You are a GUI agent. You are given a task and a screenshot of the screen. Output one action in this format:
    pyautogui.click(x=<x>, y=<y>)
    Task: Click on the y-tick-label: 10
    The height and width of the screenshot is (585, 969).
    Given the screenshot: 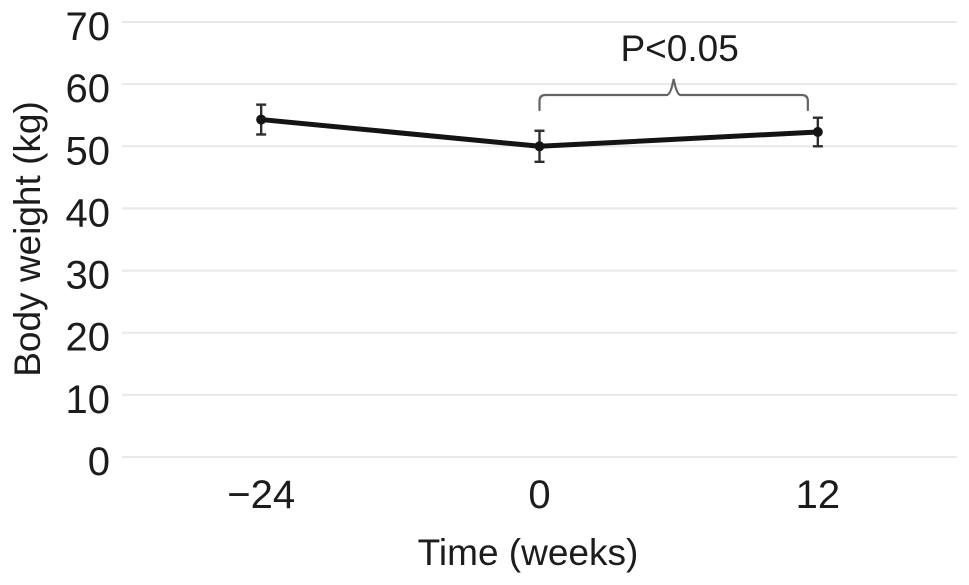 What is the action you would take?
    pyautogui.click(x=88, y=400)
    